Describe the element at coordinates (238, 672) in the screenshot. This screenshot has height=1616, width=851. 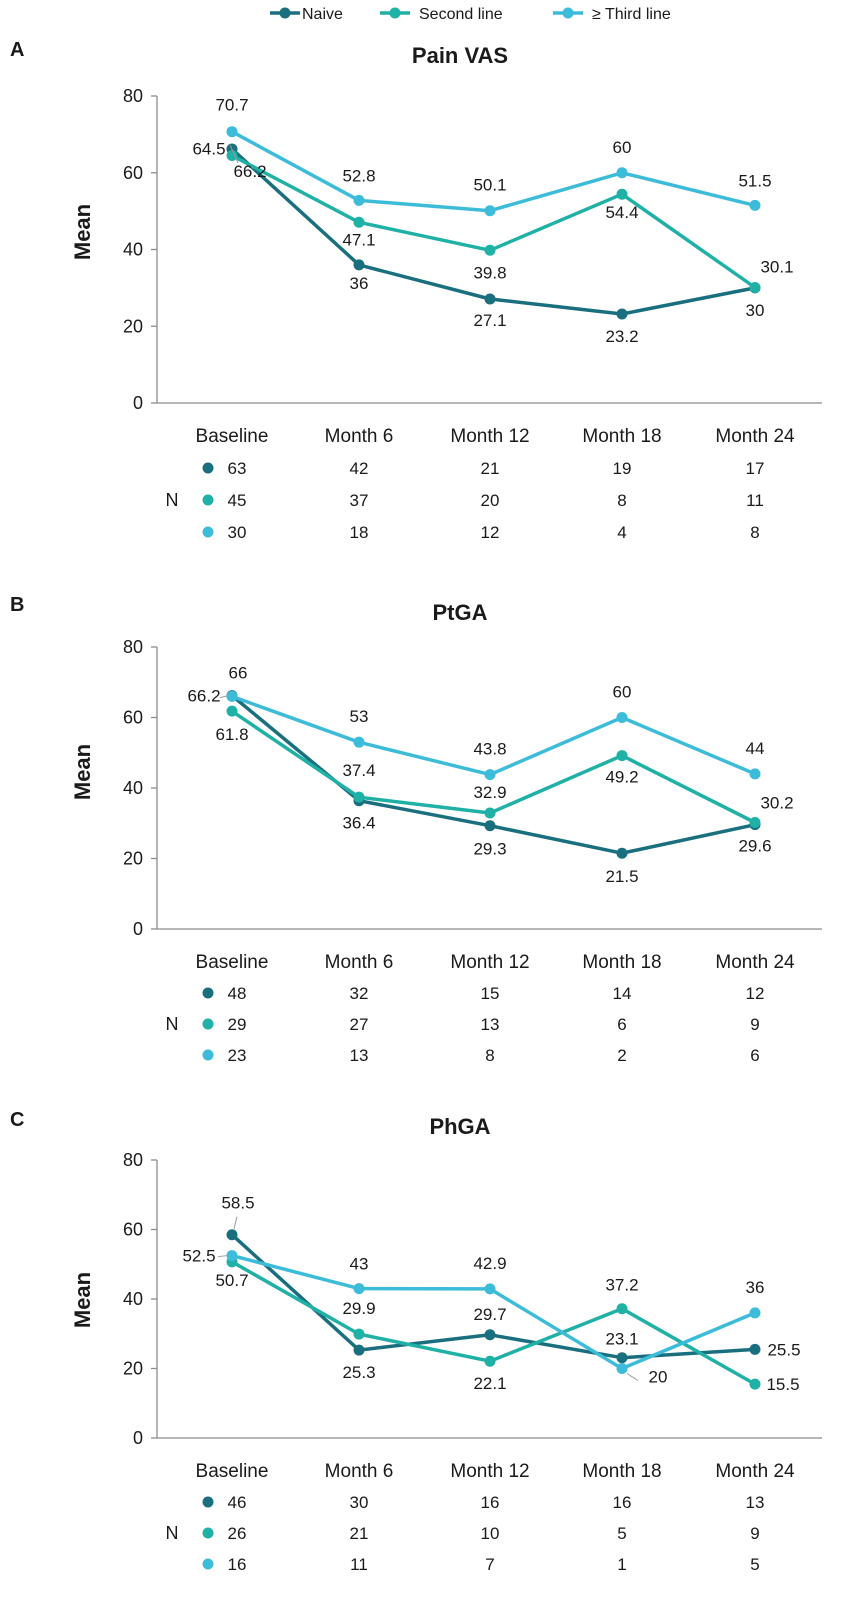
I see `data-label: 66` at that location.